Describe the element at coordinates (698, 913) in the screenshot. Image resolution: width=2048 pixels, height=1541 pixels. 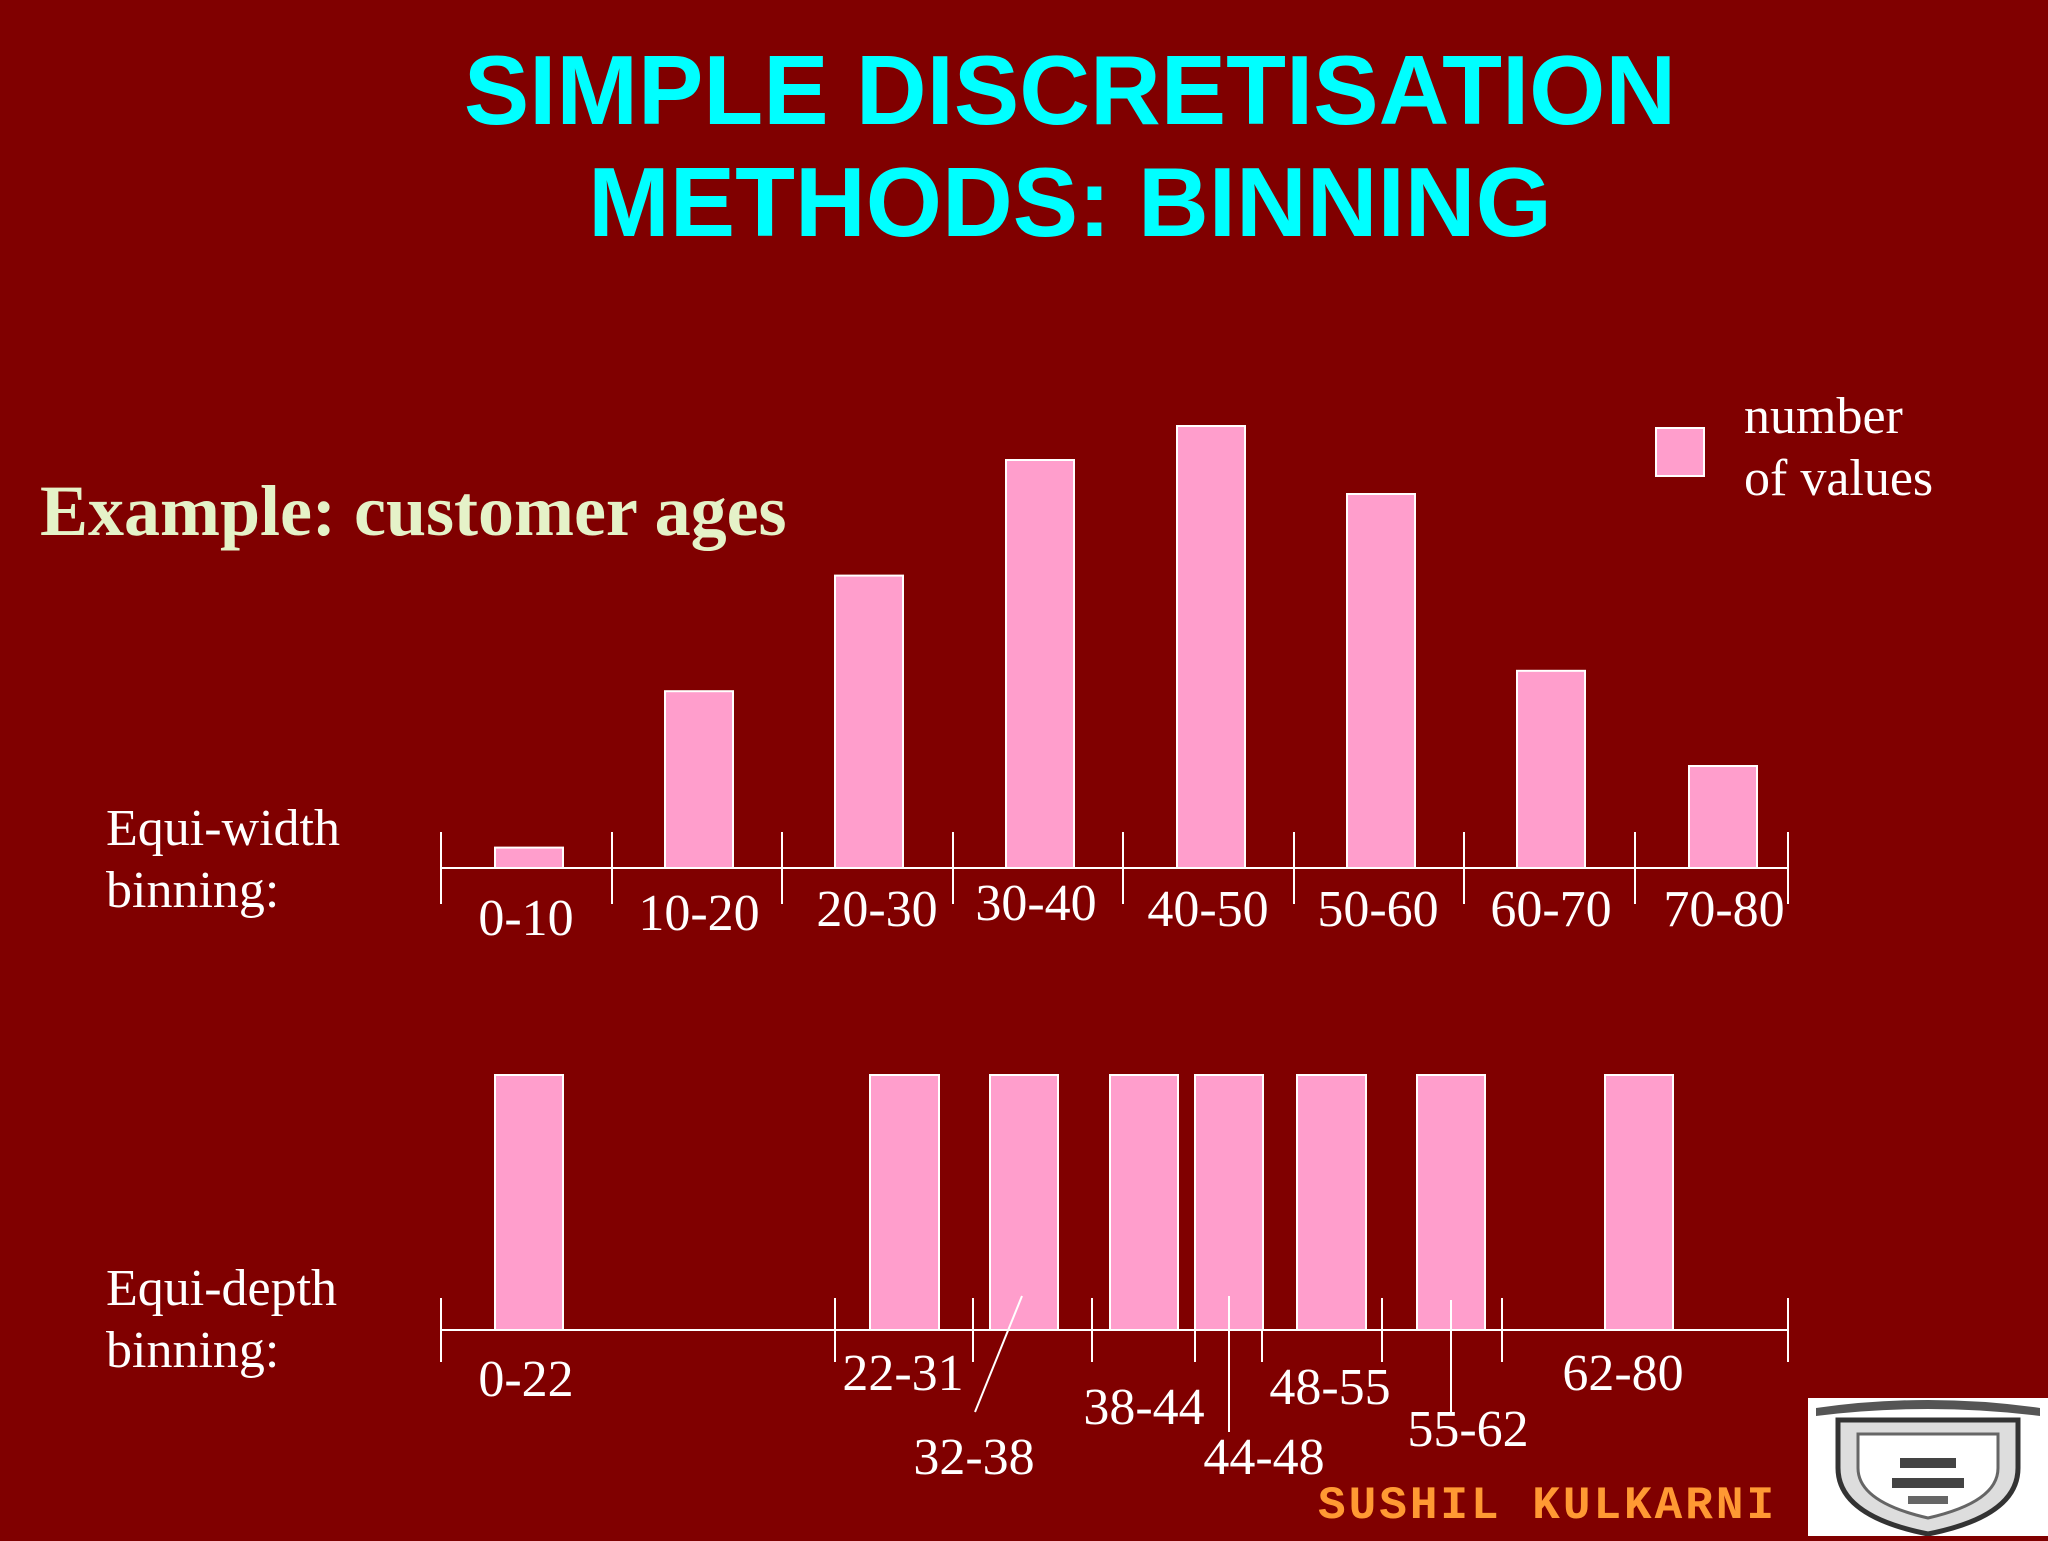
I see `equi-width-tick-label-10-20: 10-20` at that location.